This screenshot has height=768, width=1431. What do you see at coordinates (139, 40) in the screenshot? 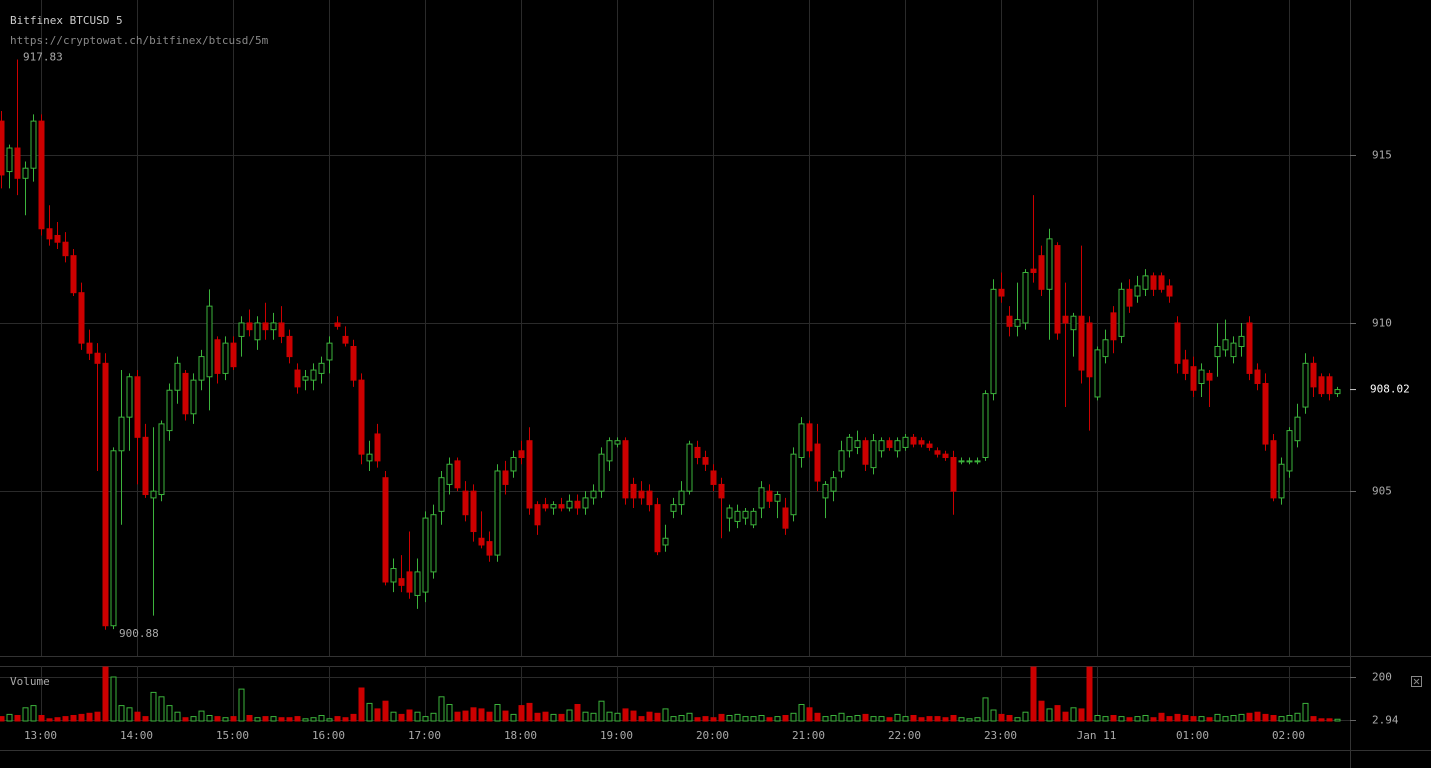
I see `chart-subtitle: https://cryptowat.ch/bitfinex/btcusd/5m` at bounding box center [139, 40].